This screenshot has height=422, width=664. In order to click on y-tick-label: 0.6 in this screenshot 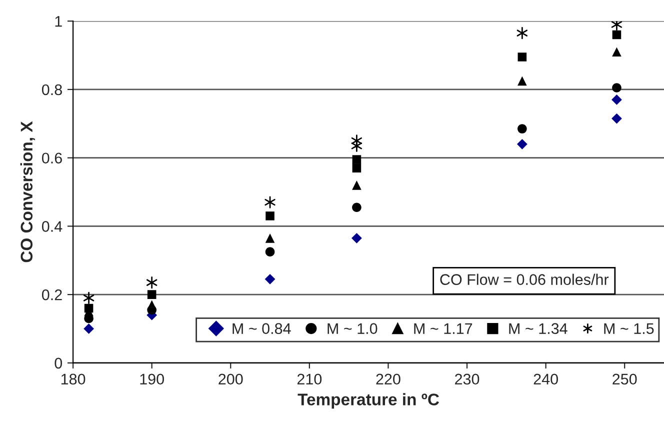, I will do `click(52, 158)`.